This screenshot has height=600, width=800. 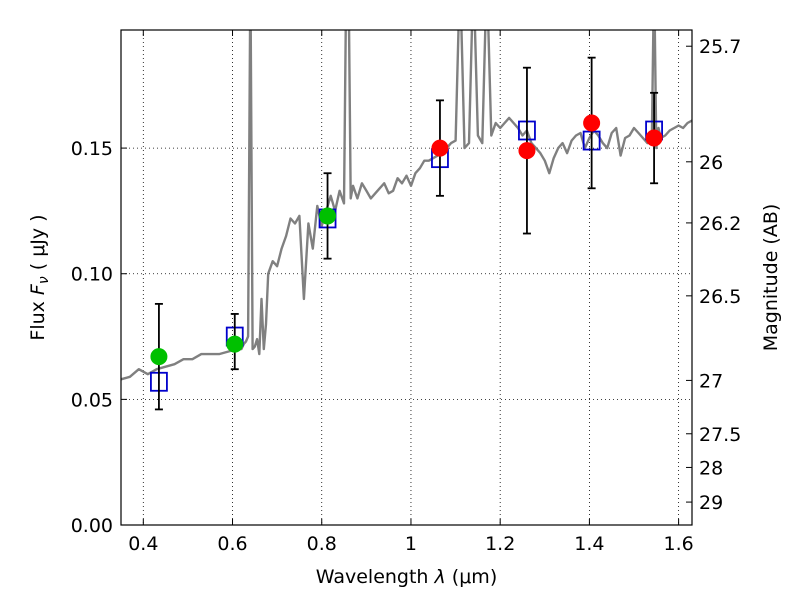 What do you see at coordinates (500, 544) in the screenshot?
I see `x-tick-label: 1.2` at bounding box center [500, 544].